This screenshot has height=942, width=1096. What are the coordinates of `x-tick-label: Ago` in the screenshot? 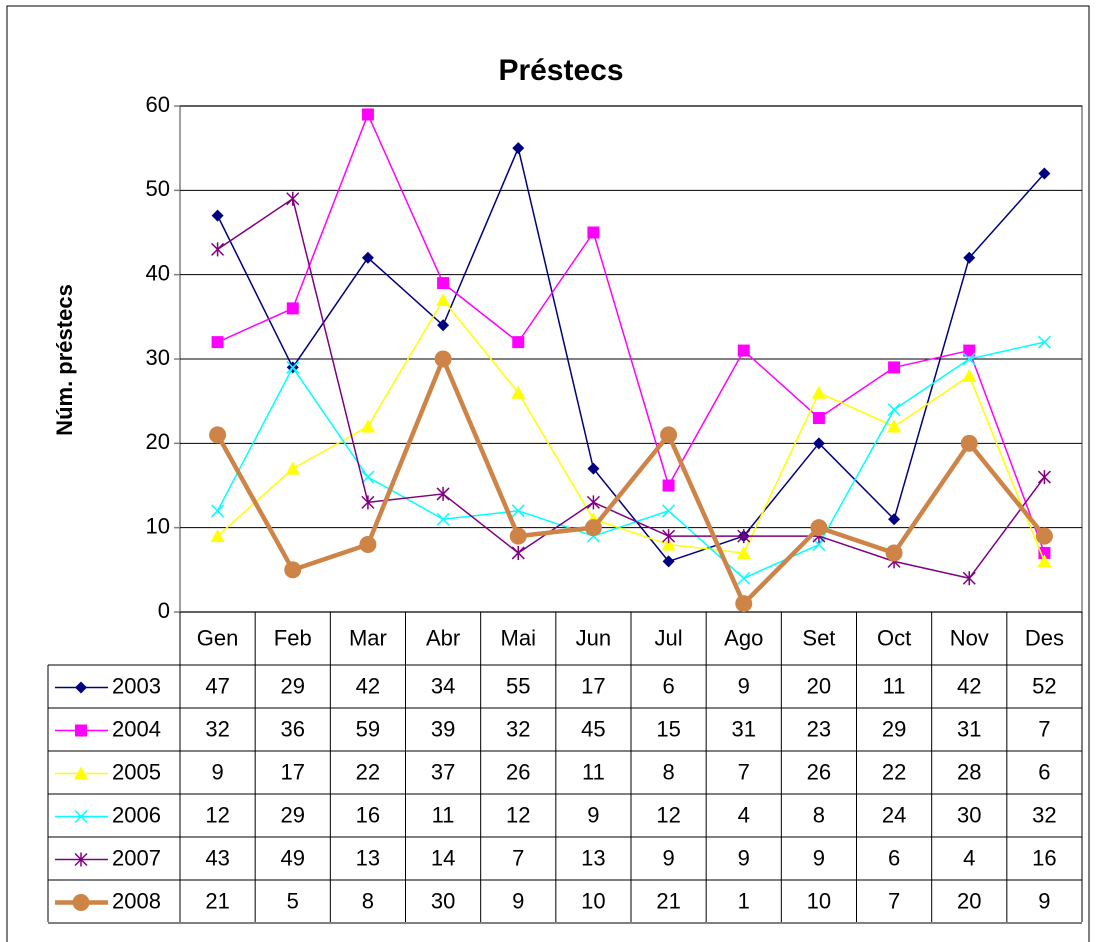 It's located at (743, 637).